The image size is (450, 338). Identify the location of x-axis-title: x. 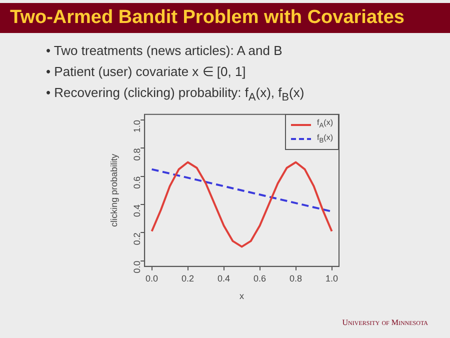
(242, 296).